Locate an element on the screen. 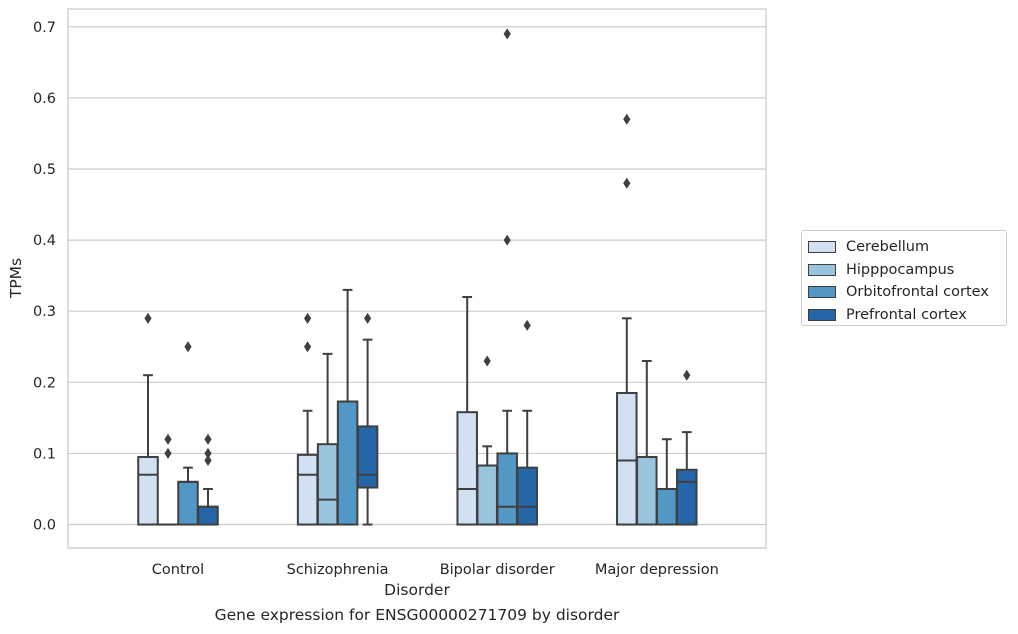 This screenshot has width=1018, height=634. legend-item: Orbitofrontal cortex is located at coordinates (907, 292).